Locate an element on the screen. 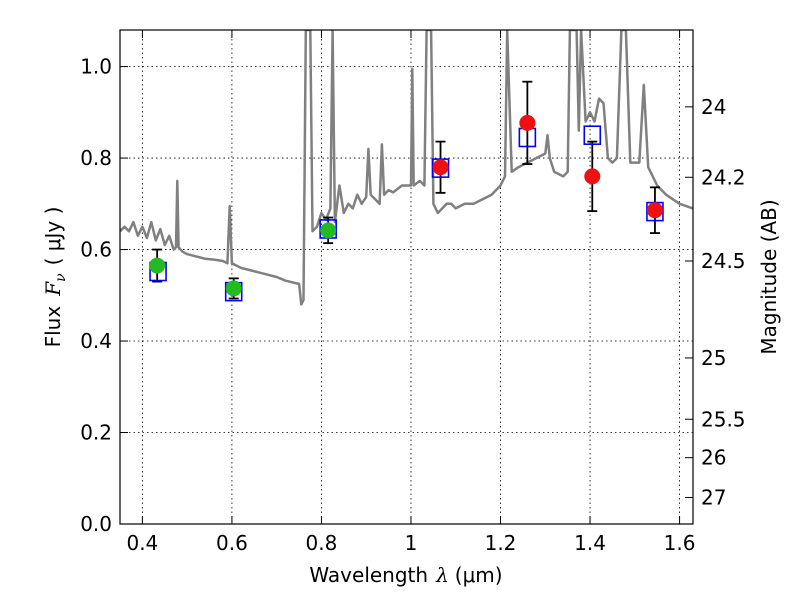 The image size is (800, 600). x-tick-label: 1.6 is located at coordinates (680, 543).